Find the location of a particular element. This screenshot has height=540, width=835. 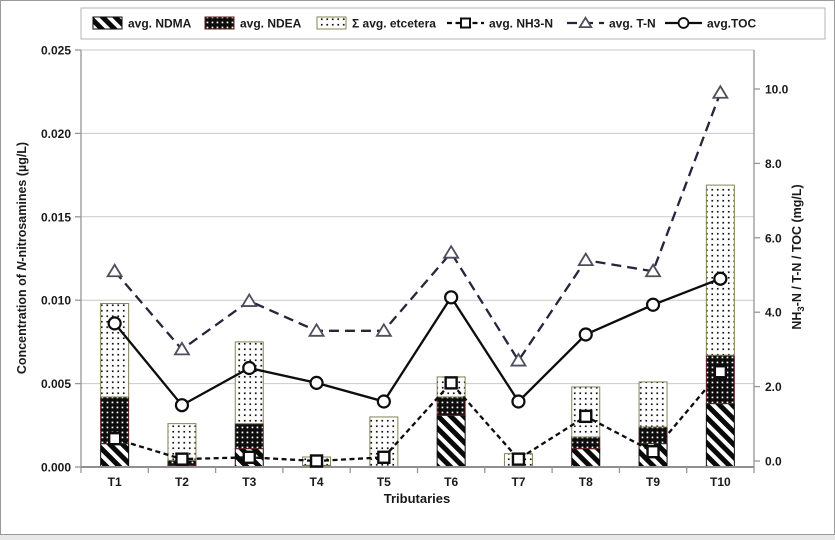

legend-label: avg. T-N is located at coordinates (632, 24).